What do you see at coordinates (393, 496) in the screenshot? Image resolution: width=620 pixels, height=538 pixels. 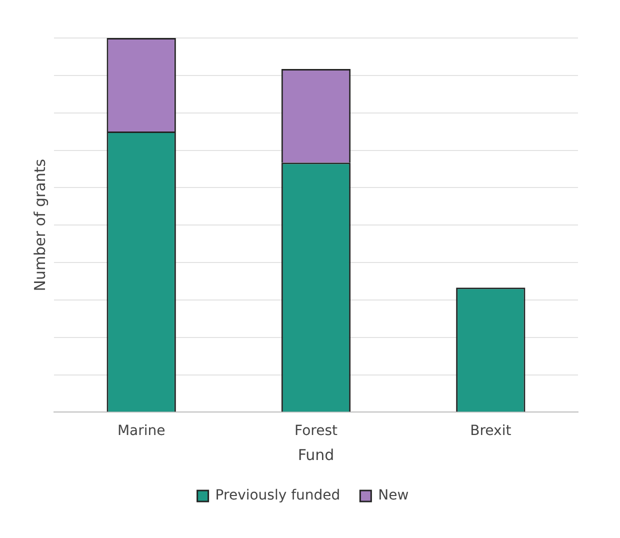 I see `legend-label: New` at bounding box center [393, 496].